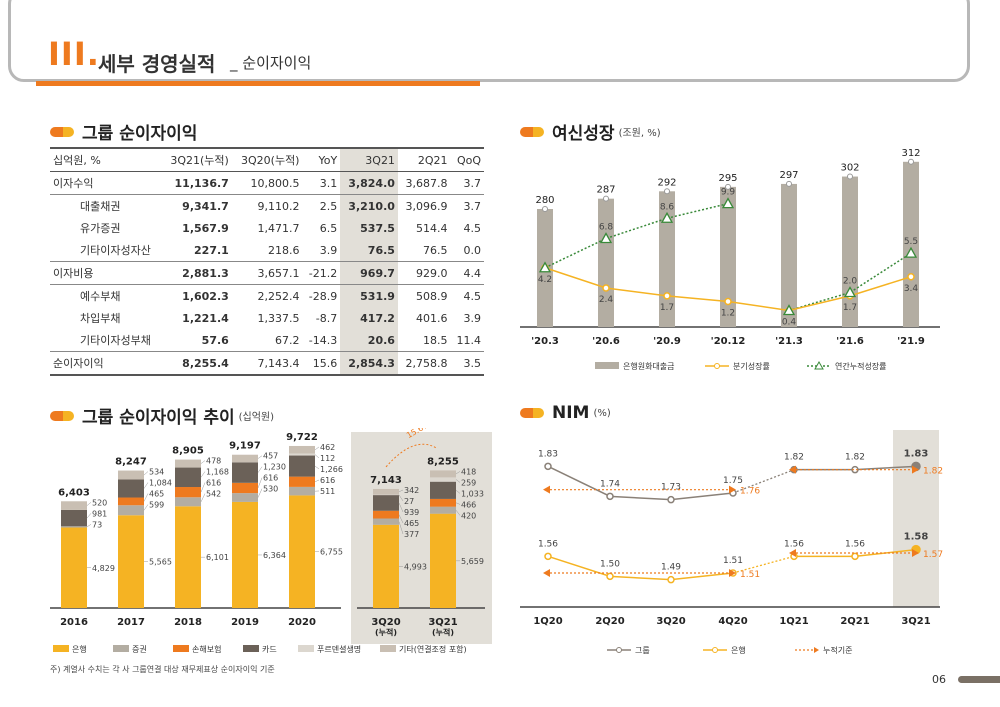 The height and width of the screenshot is (707, 1000). I want to click on section-header-loans: 여신성장 (조원, %), so click(590, 131).